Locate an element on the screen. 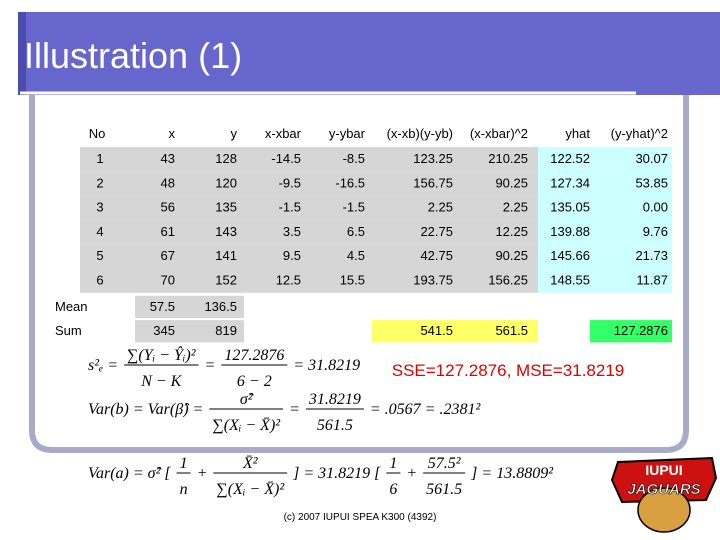  cell: 127.34 is located at coordinates (570, 182).